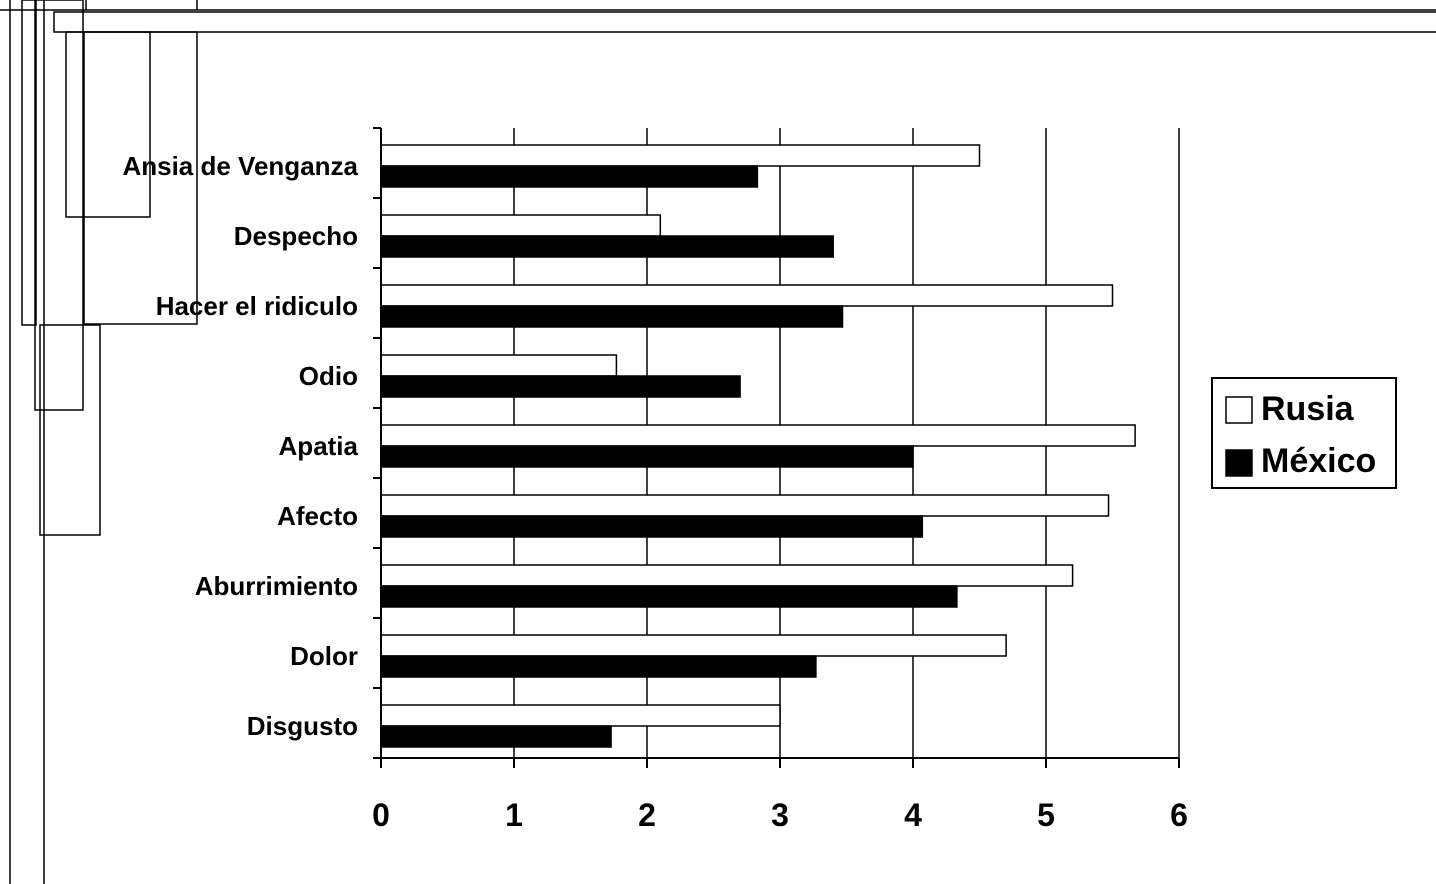 This screenshot has height=884, width=1436. Describe the element at coordinates (296, 236) in the screenshot. I see `category-label-1: Despecho` at that location.